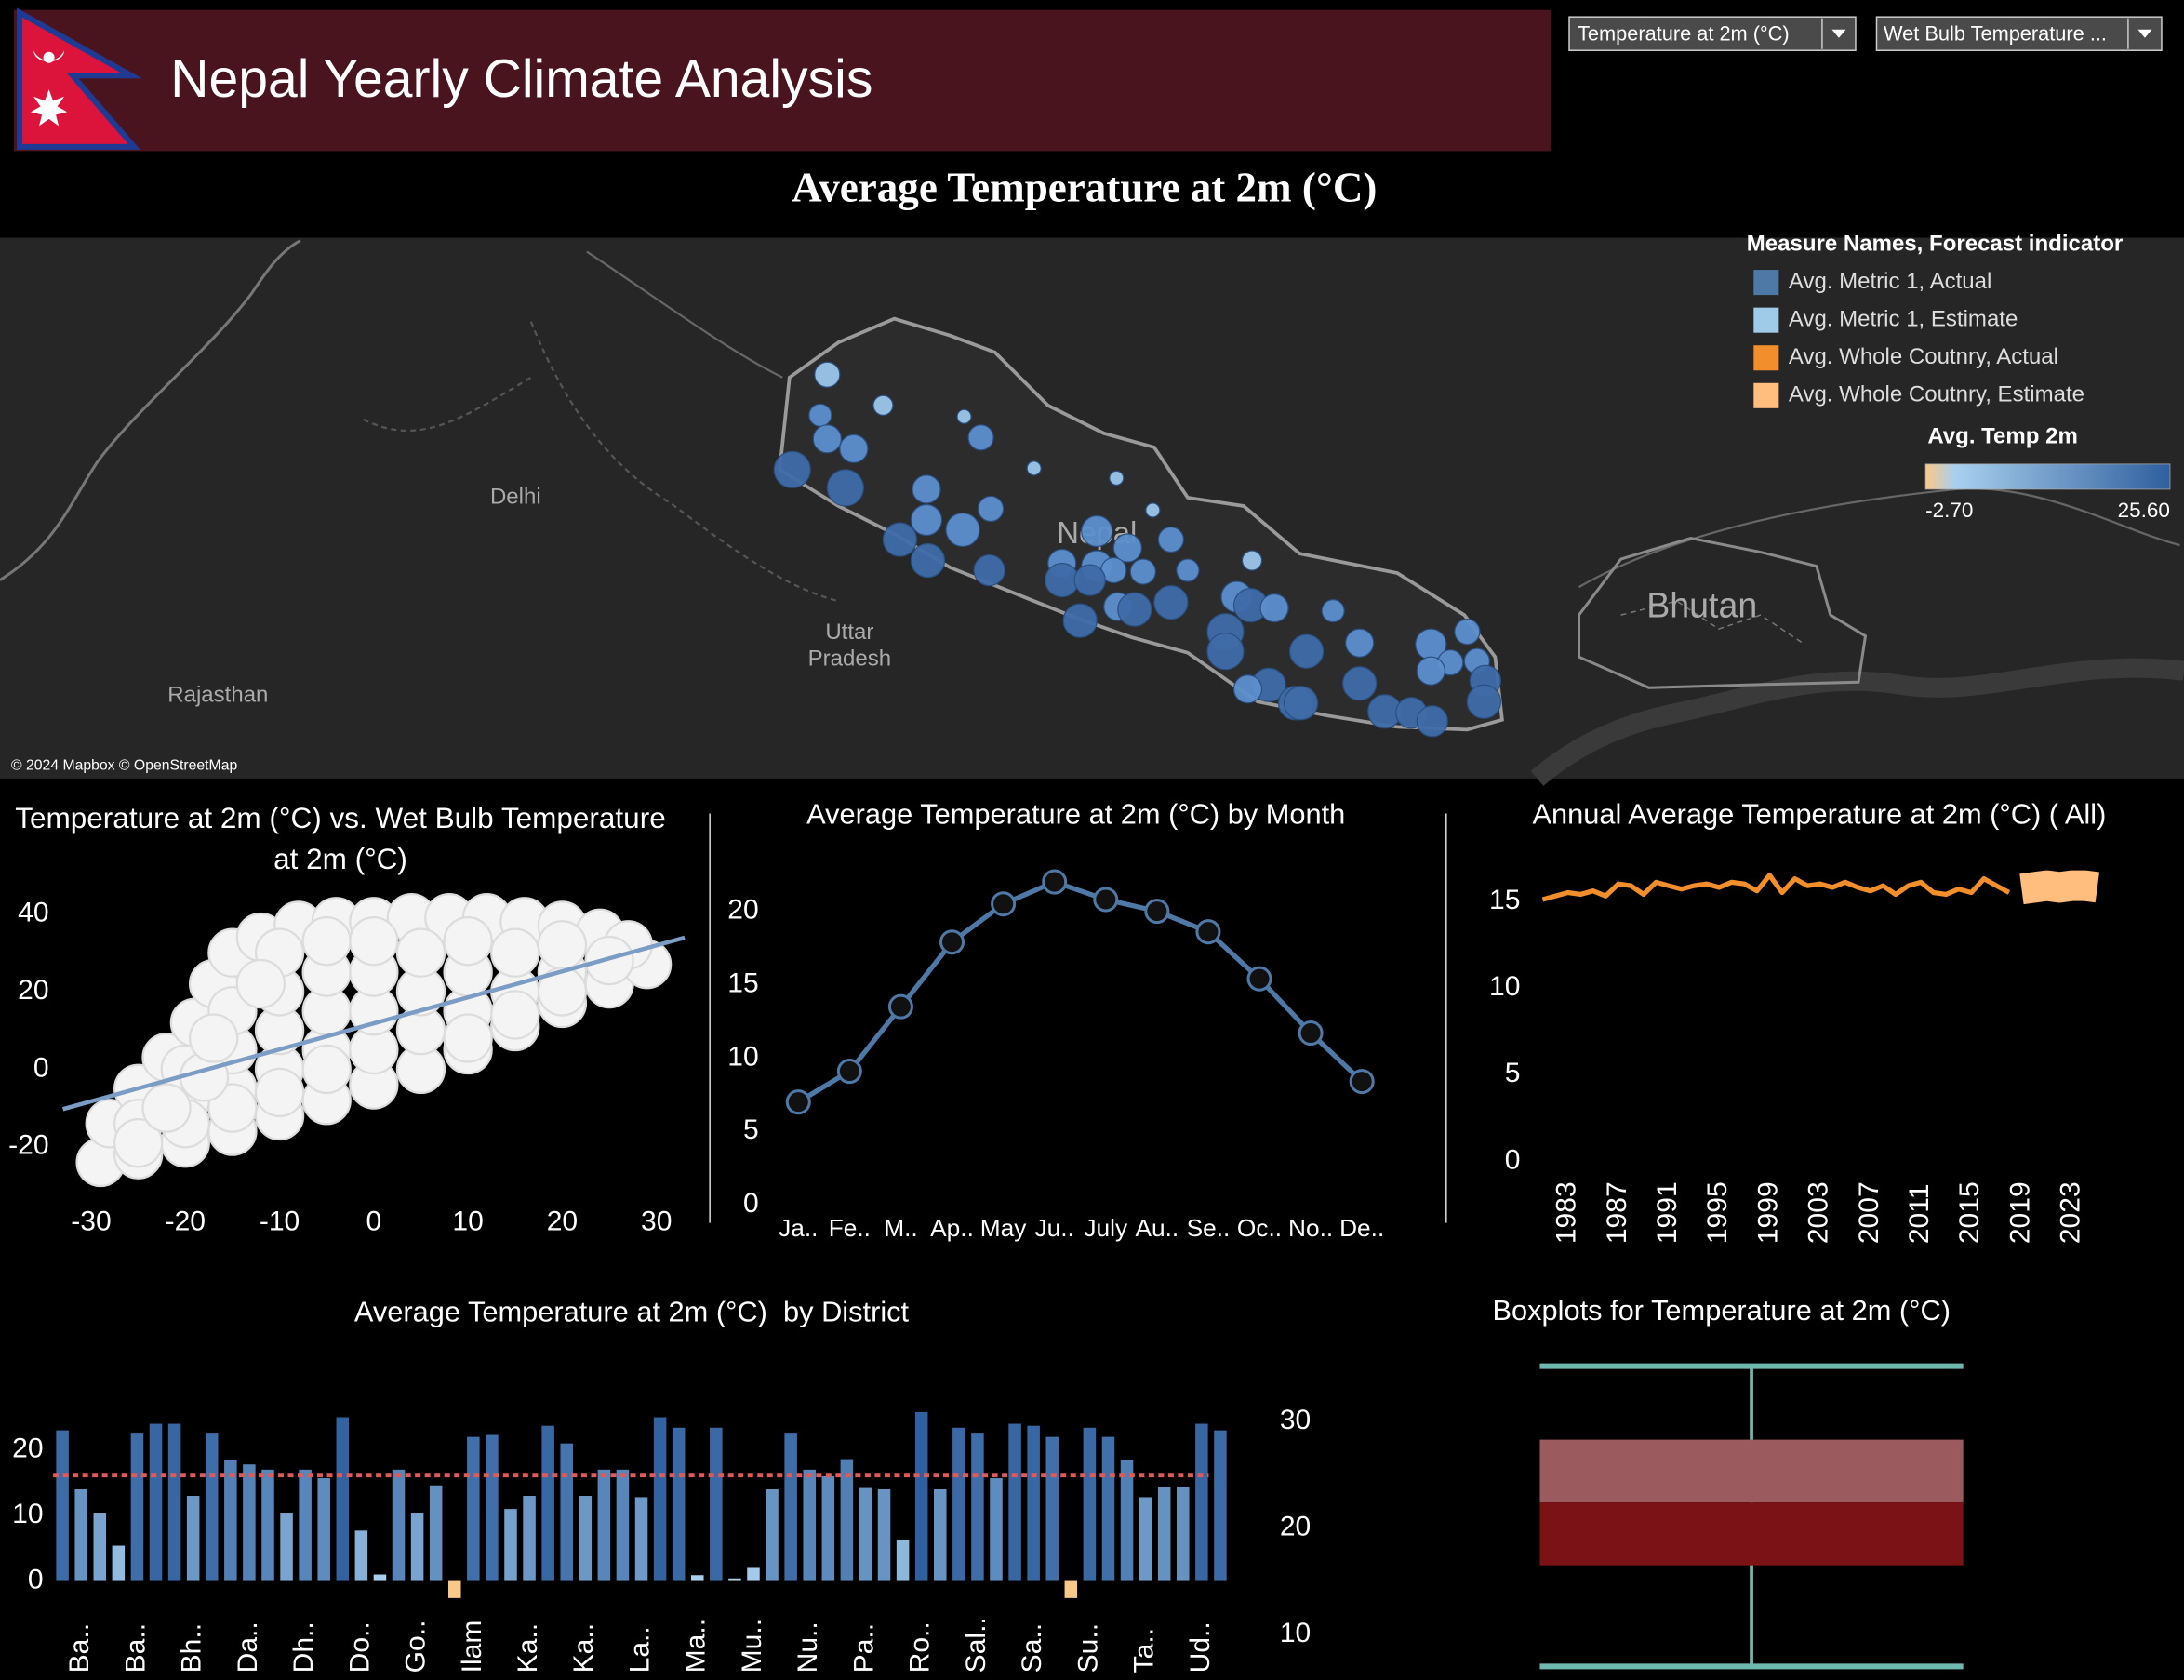 This screenshot has width=2184, height=1680. I want to click on x-tick-label: Ro.., so click(920, 1647).